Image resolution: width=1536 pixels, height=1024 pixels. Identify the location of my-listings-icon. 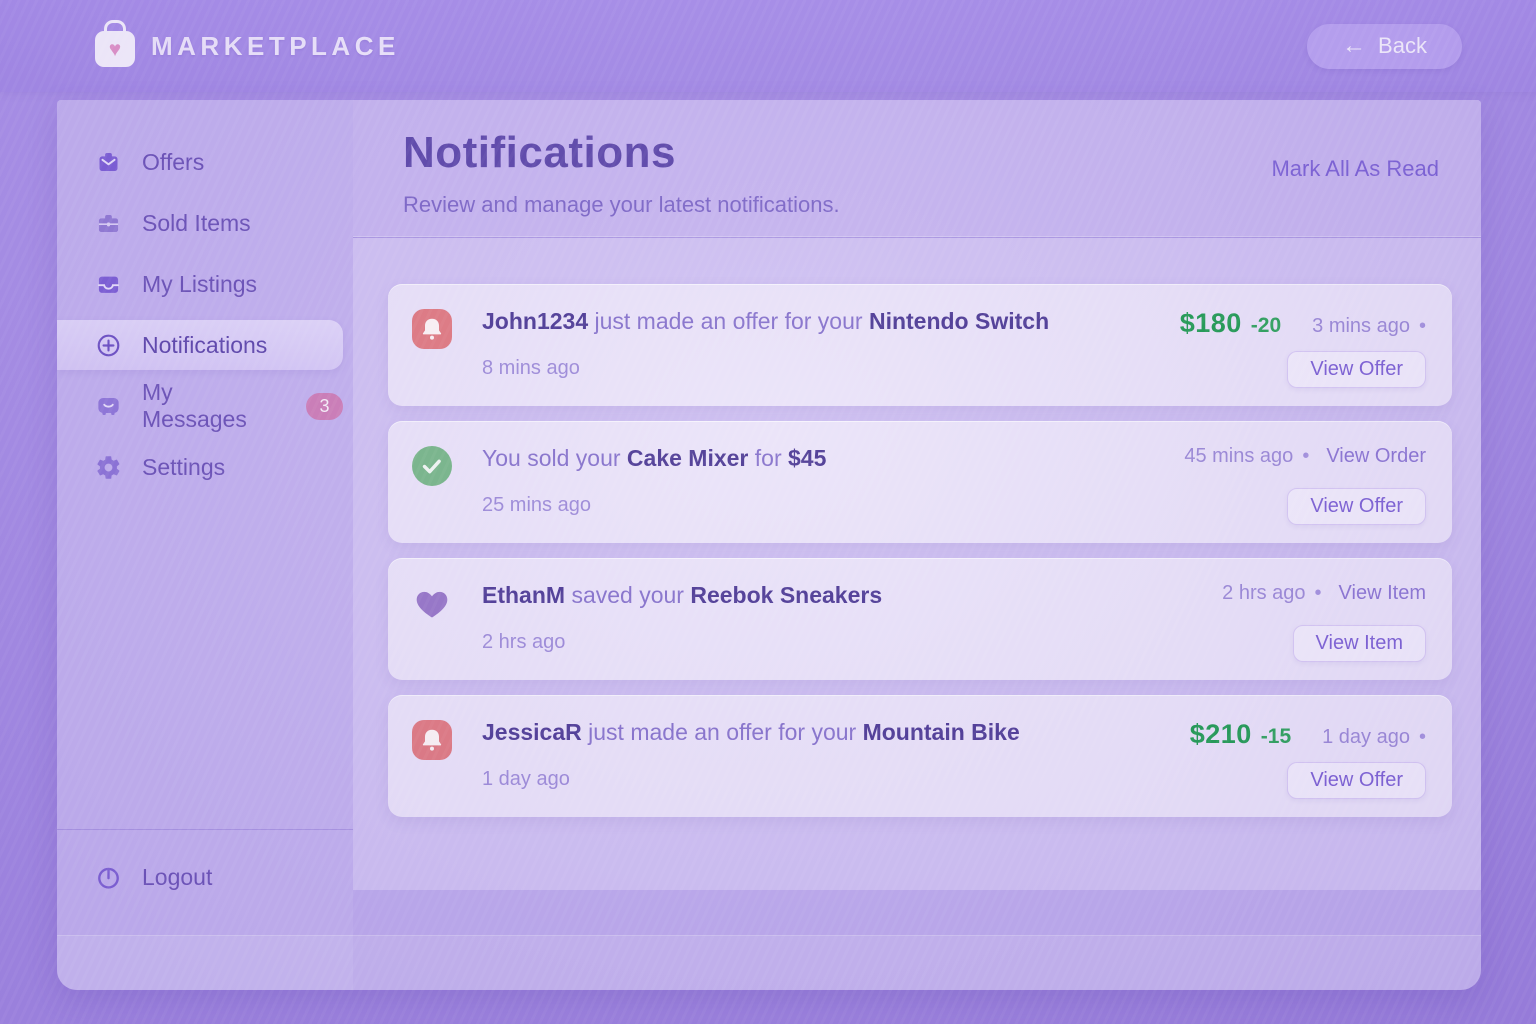
(108, 284).